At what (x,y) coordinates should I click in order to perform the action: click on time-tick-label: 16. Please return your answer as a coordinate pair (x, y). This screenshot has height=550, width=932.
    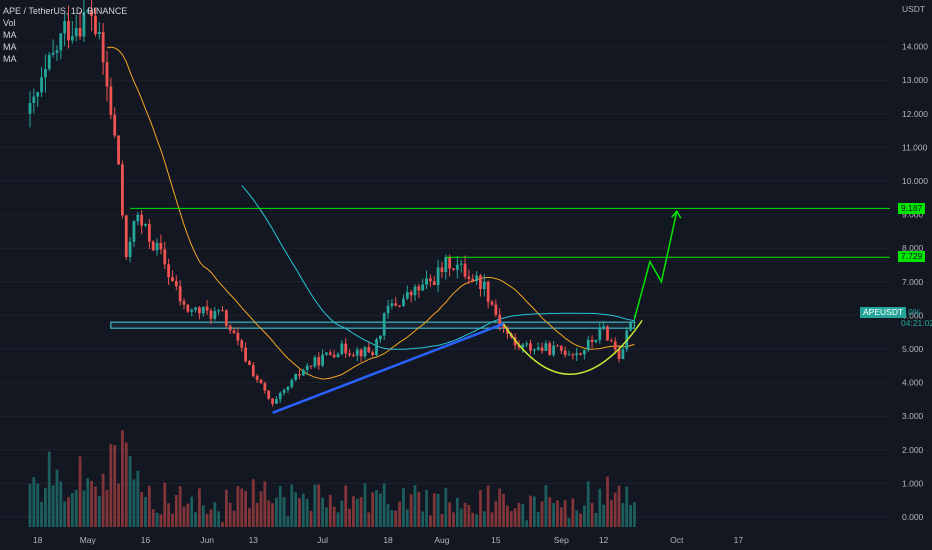
    Looking at the image, I should click on (146, 540).